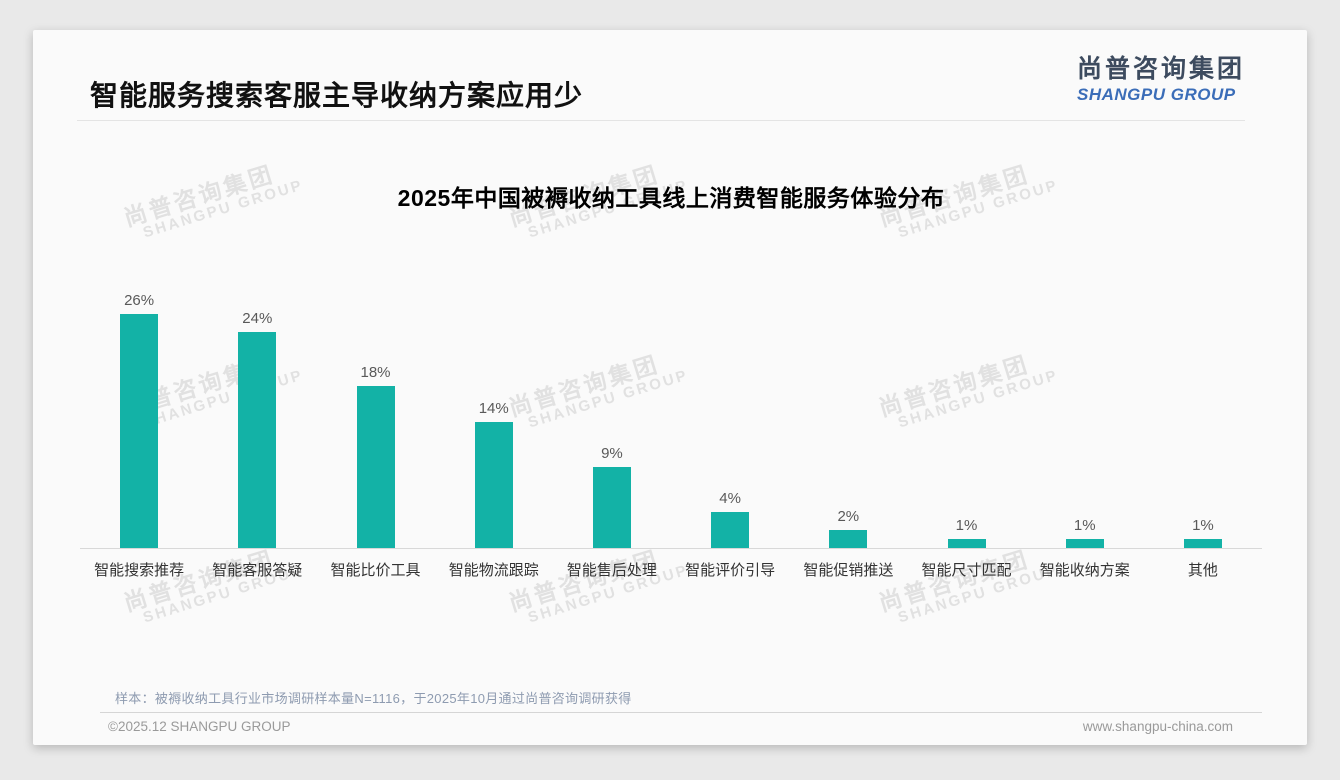 Image resolution: width=1340 pixels, height=780 pixels. I want to click on header-divider, so click(661, 120).